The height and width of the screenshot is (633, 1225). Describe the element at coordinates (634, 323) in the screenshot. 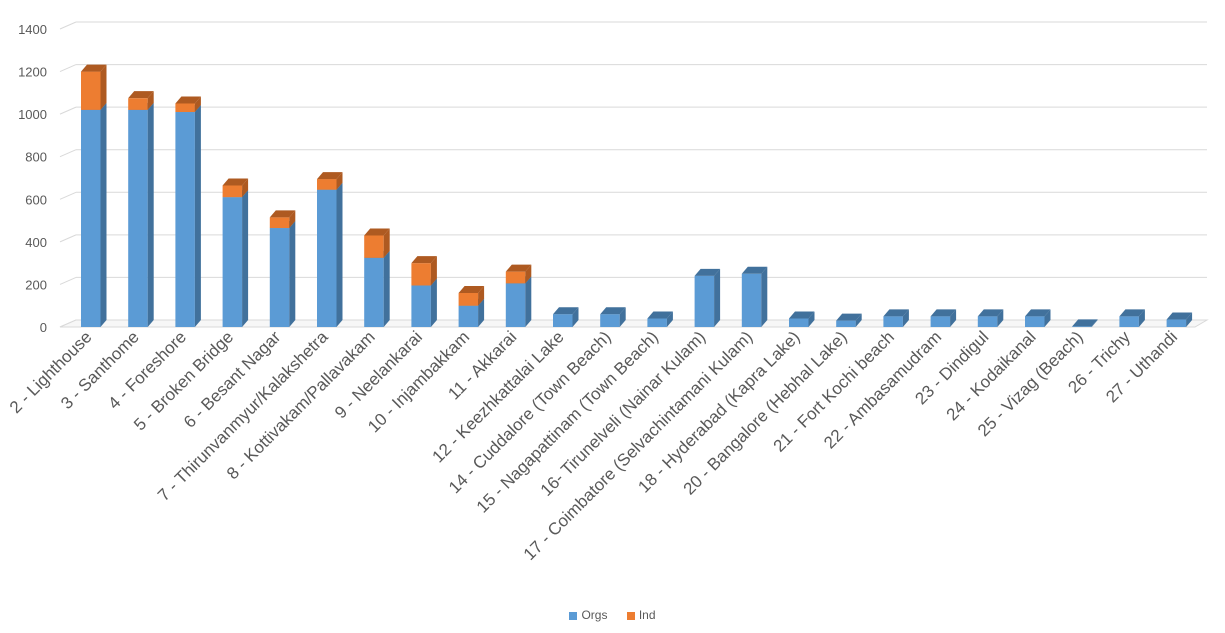

I see `chart-floor` at that location.